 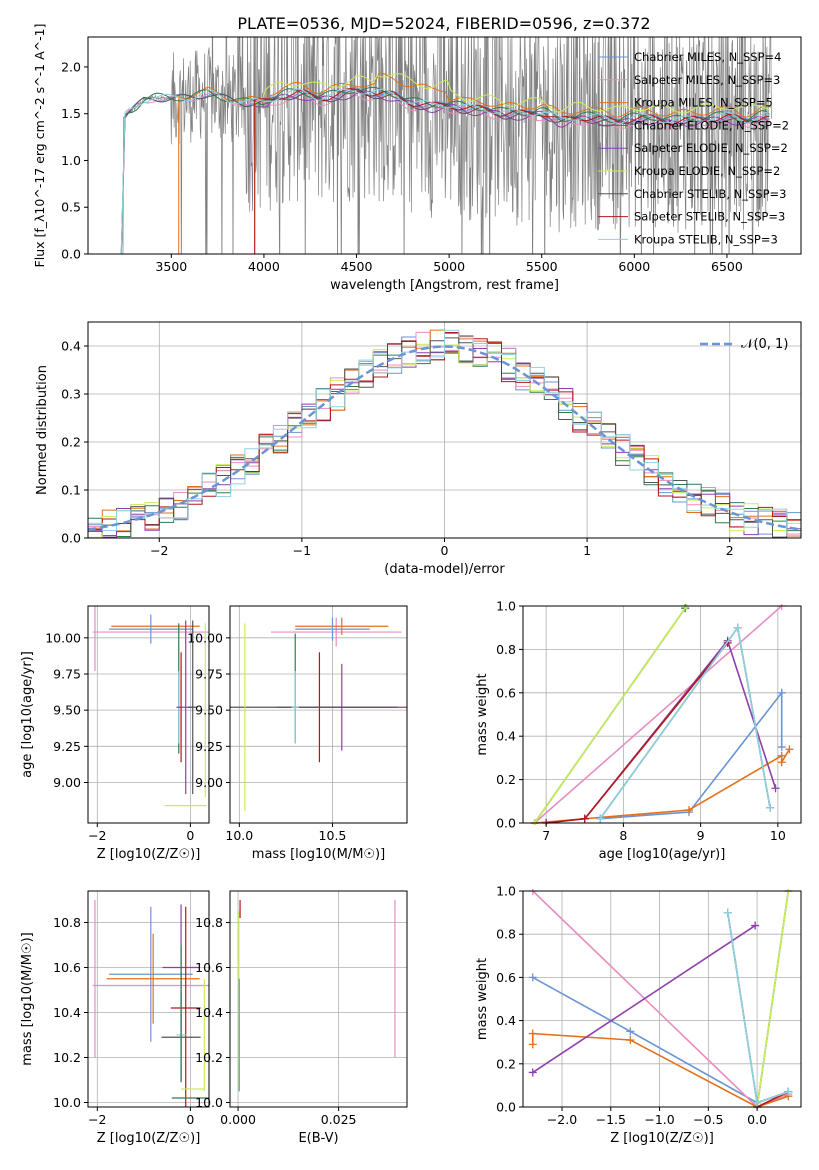 I want to click on x-tick-label: 0.000, so click(x=238, y=1119).